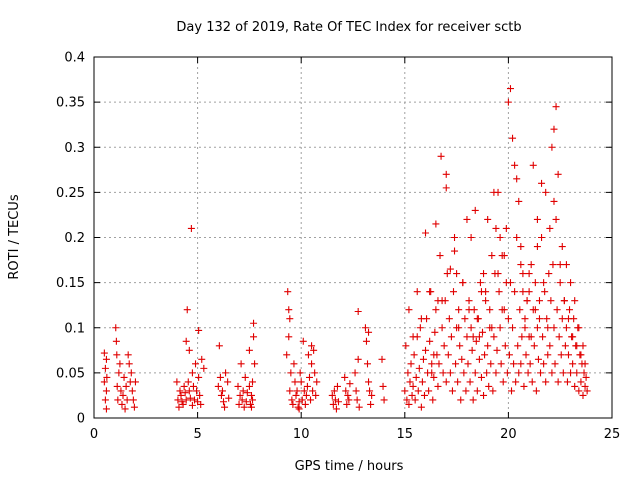 The height and width of the screenshot is (480, 640). I want to click on y-tick-label: 0.35, so click(70, 103).